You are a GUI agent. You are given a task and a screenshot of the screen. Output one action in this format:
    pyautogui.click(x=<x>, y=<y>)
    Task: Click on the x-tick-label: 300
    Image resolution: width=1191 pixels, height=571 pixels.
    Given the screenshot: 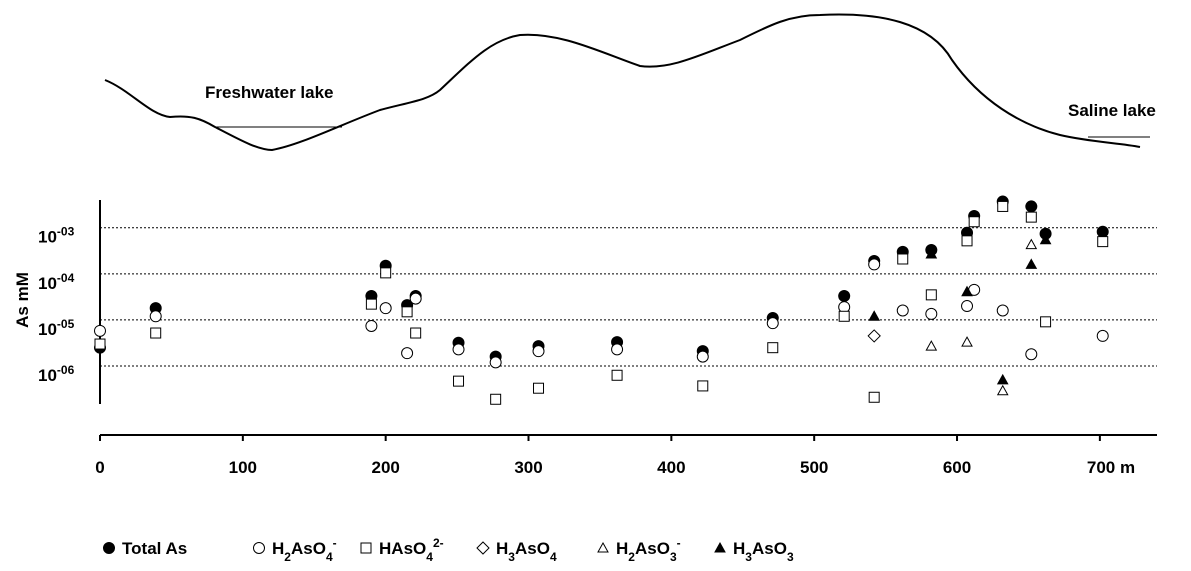 What is the action you would take?
    pyautogui.click(x=528, y=467)
    